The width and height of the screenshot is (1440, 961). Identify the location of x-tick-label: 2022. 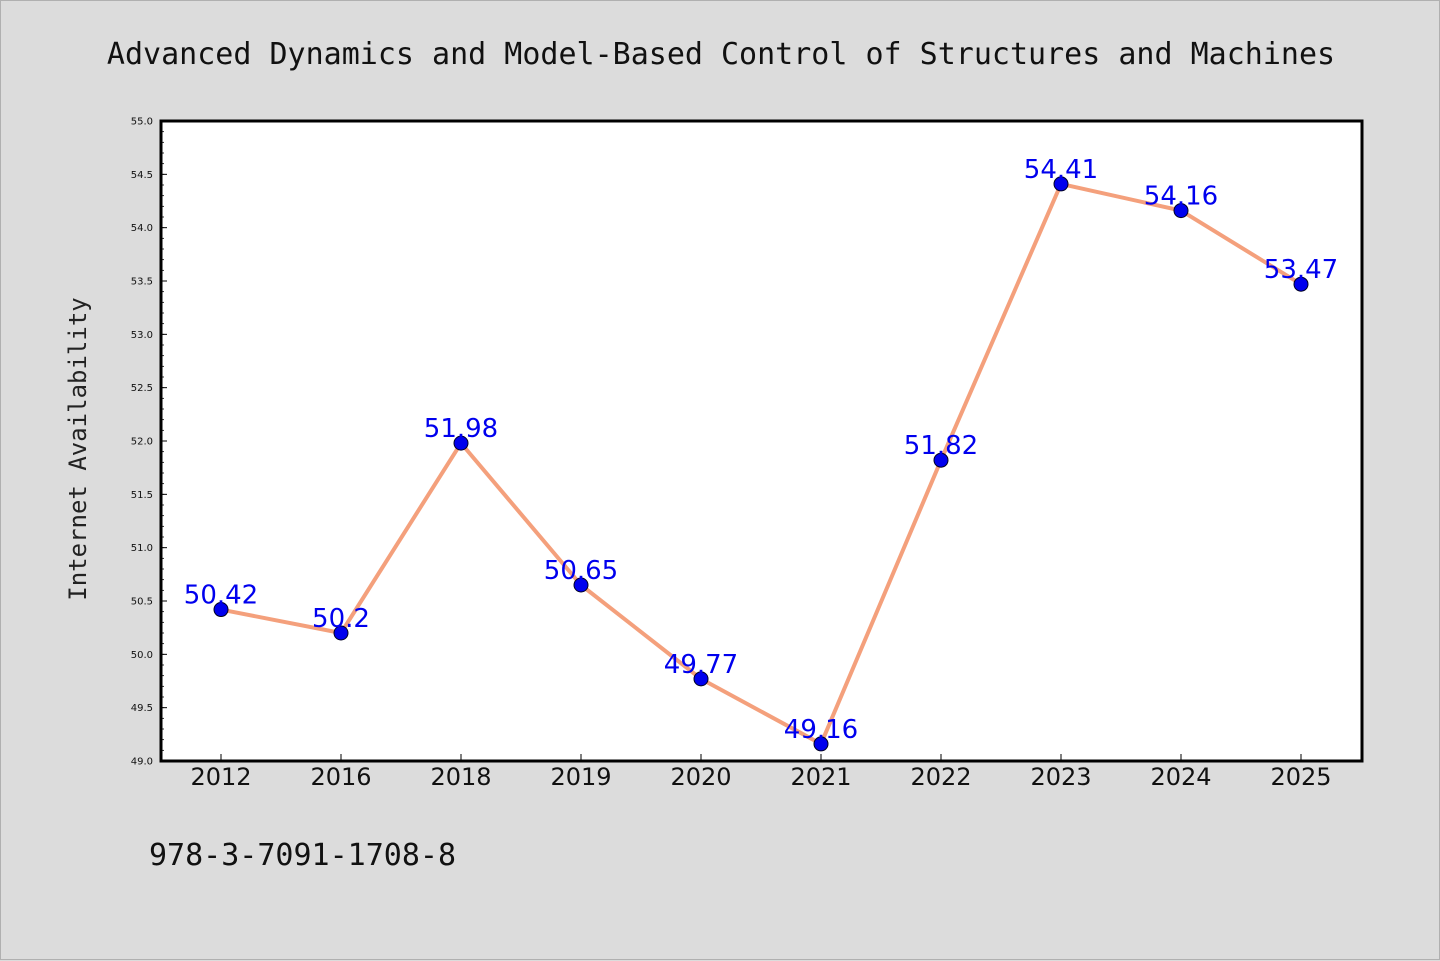
(940, 777).